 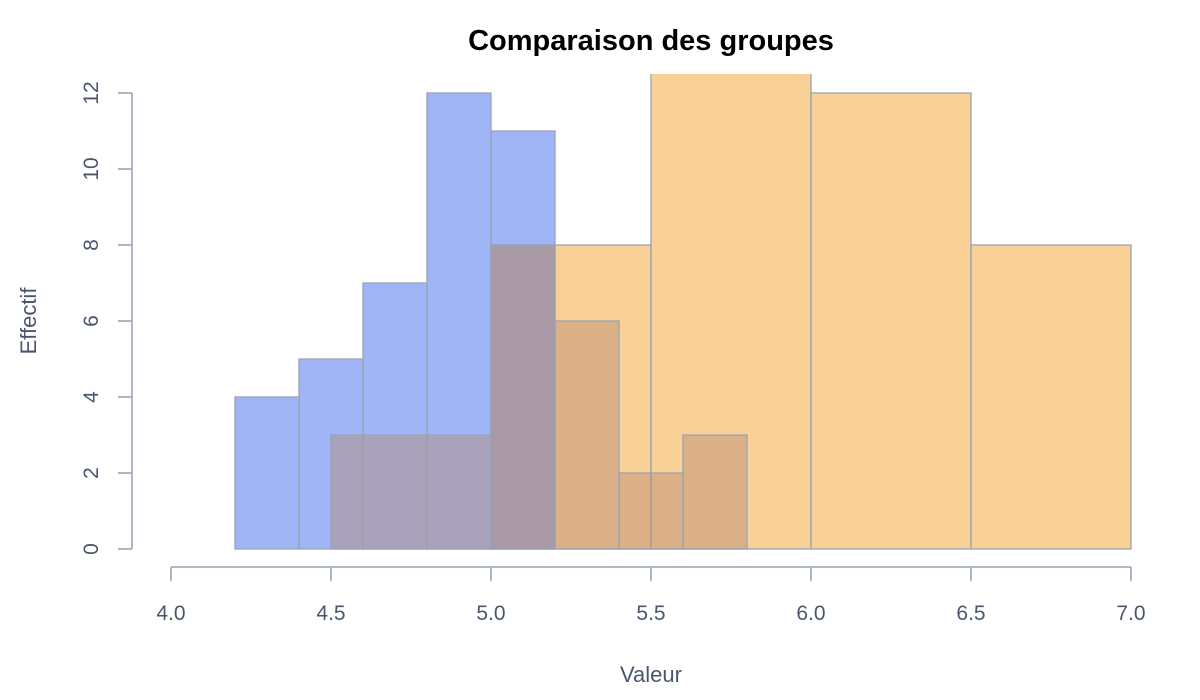 I want to click on x-tick-label: 5.5, so click(x=650, y=613).